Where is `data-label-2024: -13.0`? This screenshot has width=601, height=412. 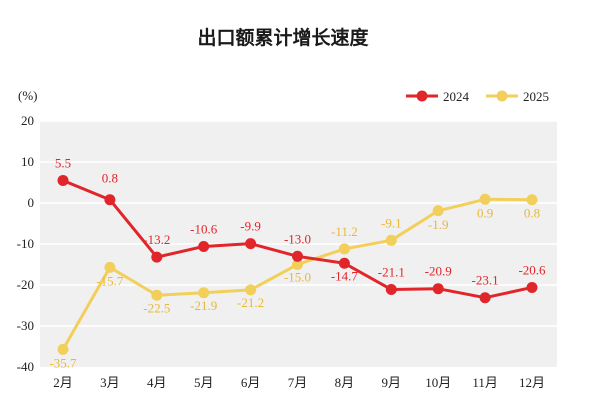
data-label-2024: -13.0 is located at coordinates (297, 238).